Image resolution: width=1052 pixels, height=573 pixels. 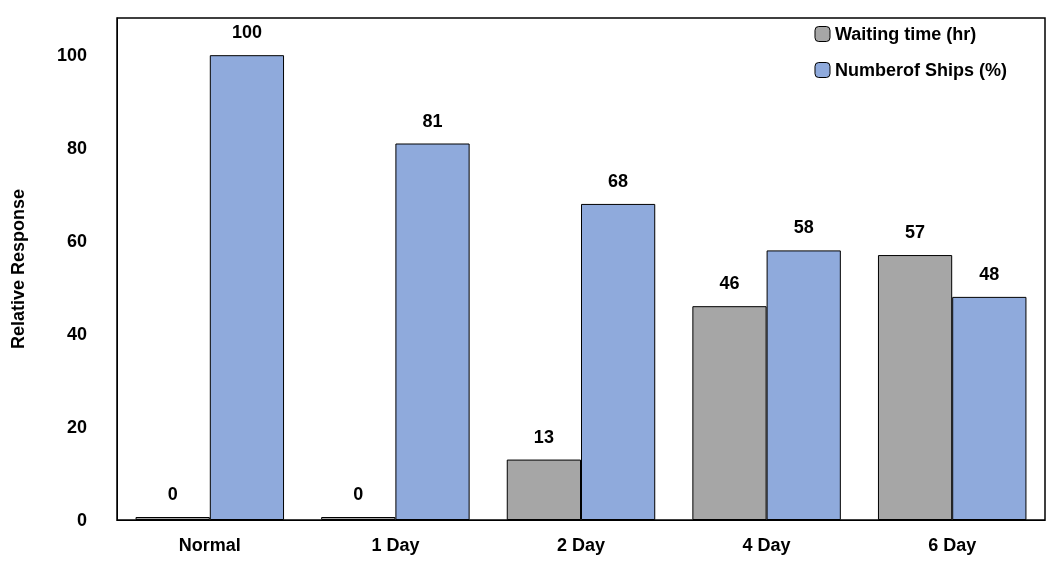 I want to click on data-label: 57, so click(x=915, y=232).